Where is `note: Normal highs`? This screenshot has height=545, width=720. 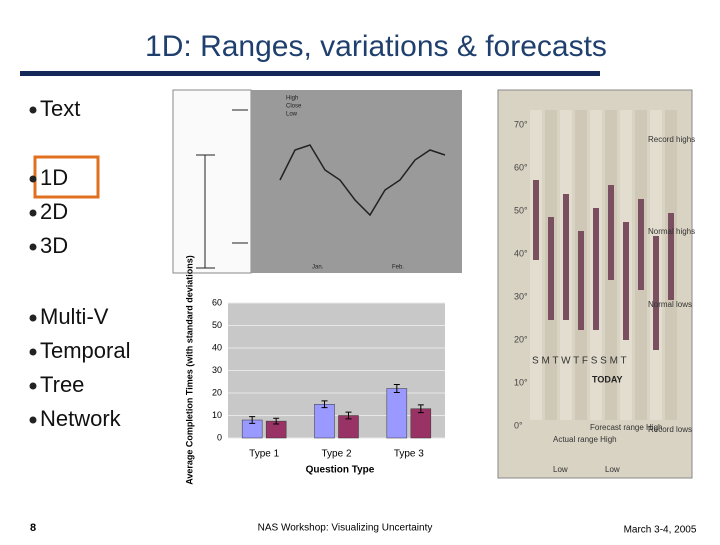
note: Normal highs is located at coordinates (671, 231).